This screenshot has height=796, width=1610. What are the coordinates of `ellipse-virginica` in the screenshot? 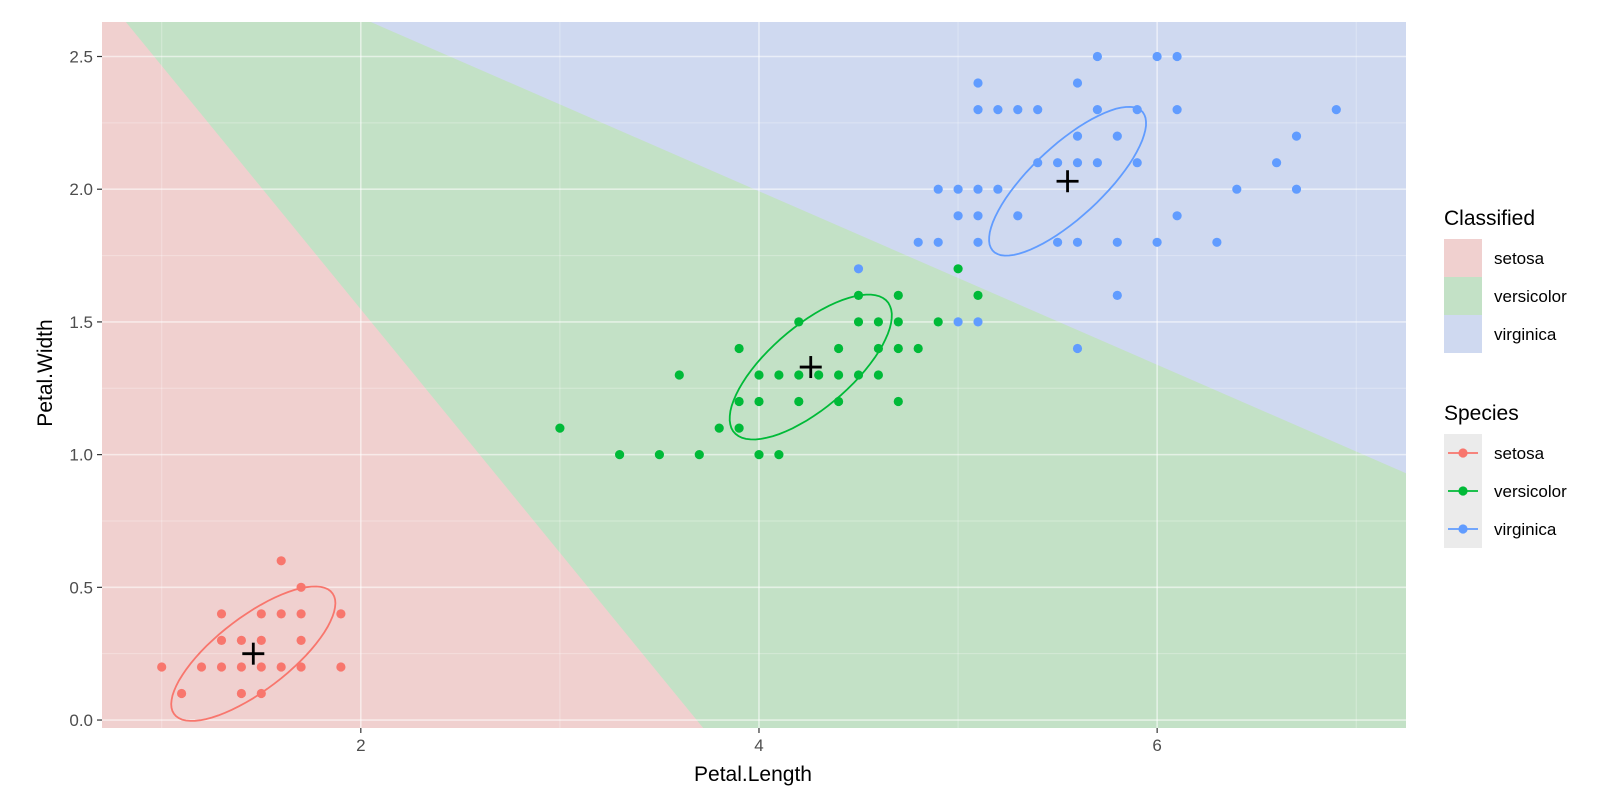 It's located at (1067, 181).